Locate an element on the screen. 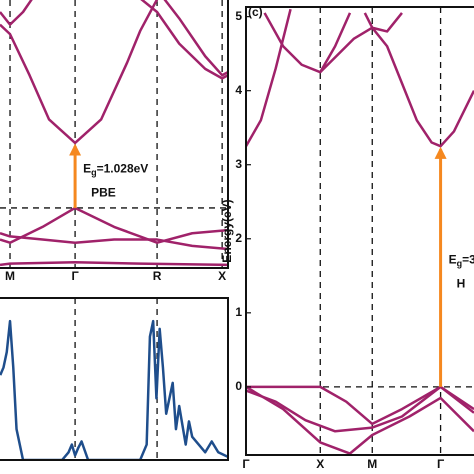 Image resolution: width=474 pixels, height=474 pixels. gap-label: Eg=3 is located at coordinates (461, 261).